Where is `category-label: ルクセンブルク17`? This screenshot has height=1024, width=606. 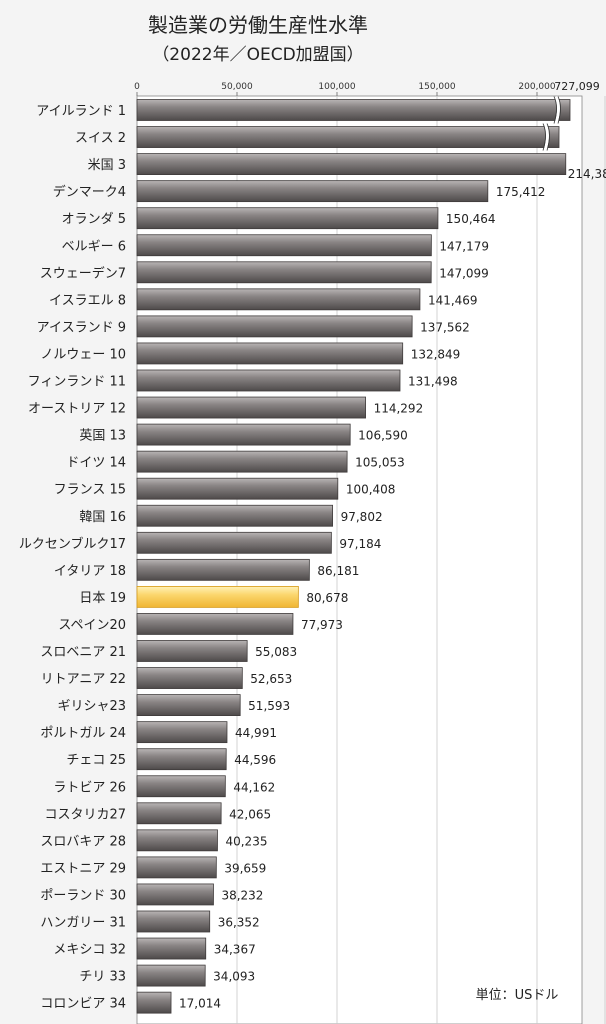
category-label: ルクセンブルク17 is located at coordinates (72, 544).